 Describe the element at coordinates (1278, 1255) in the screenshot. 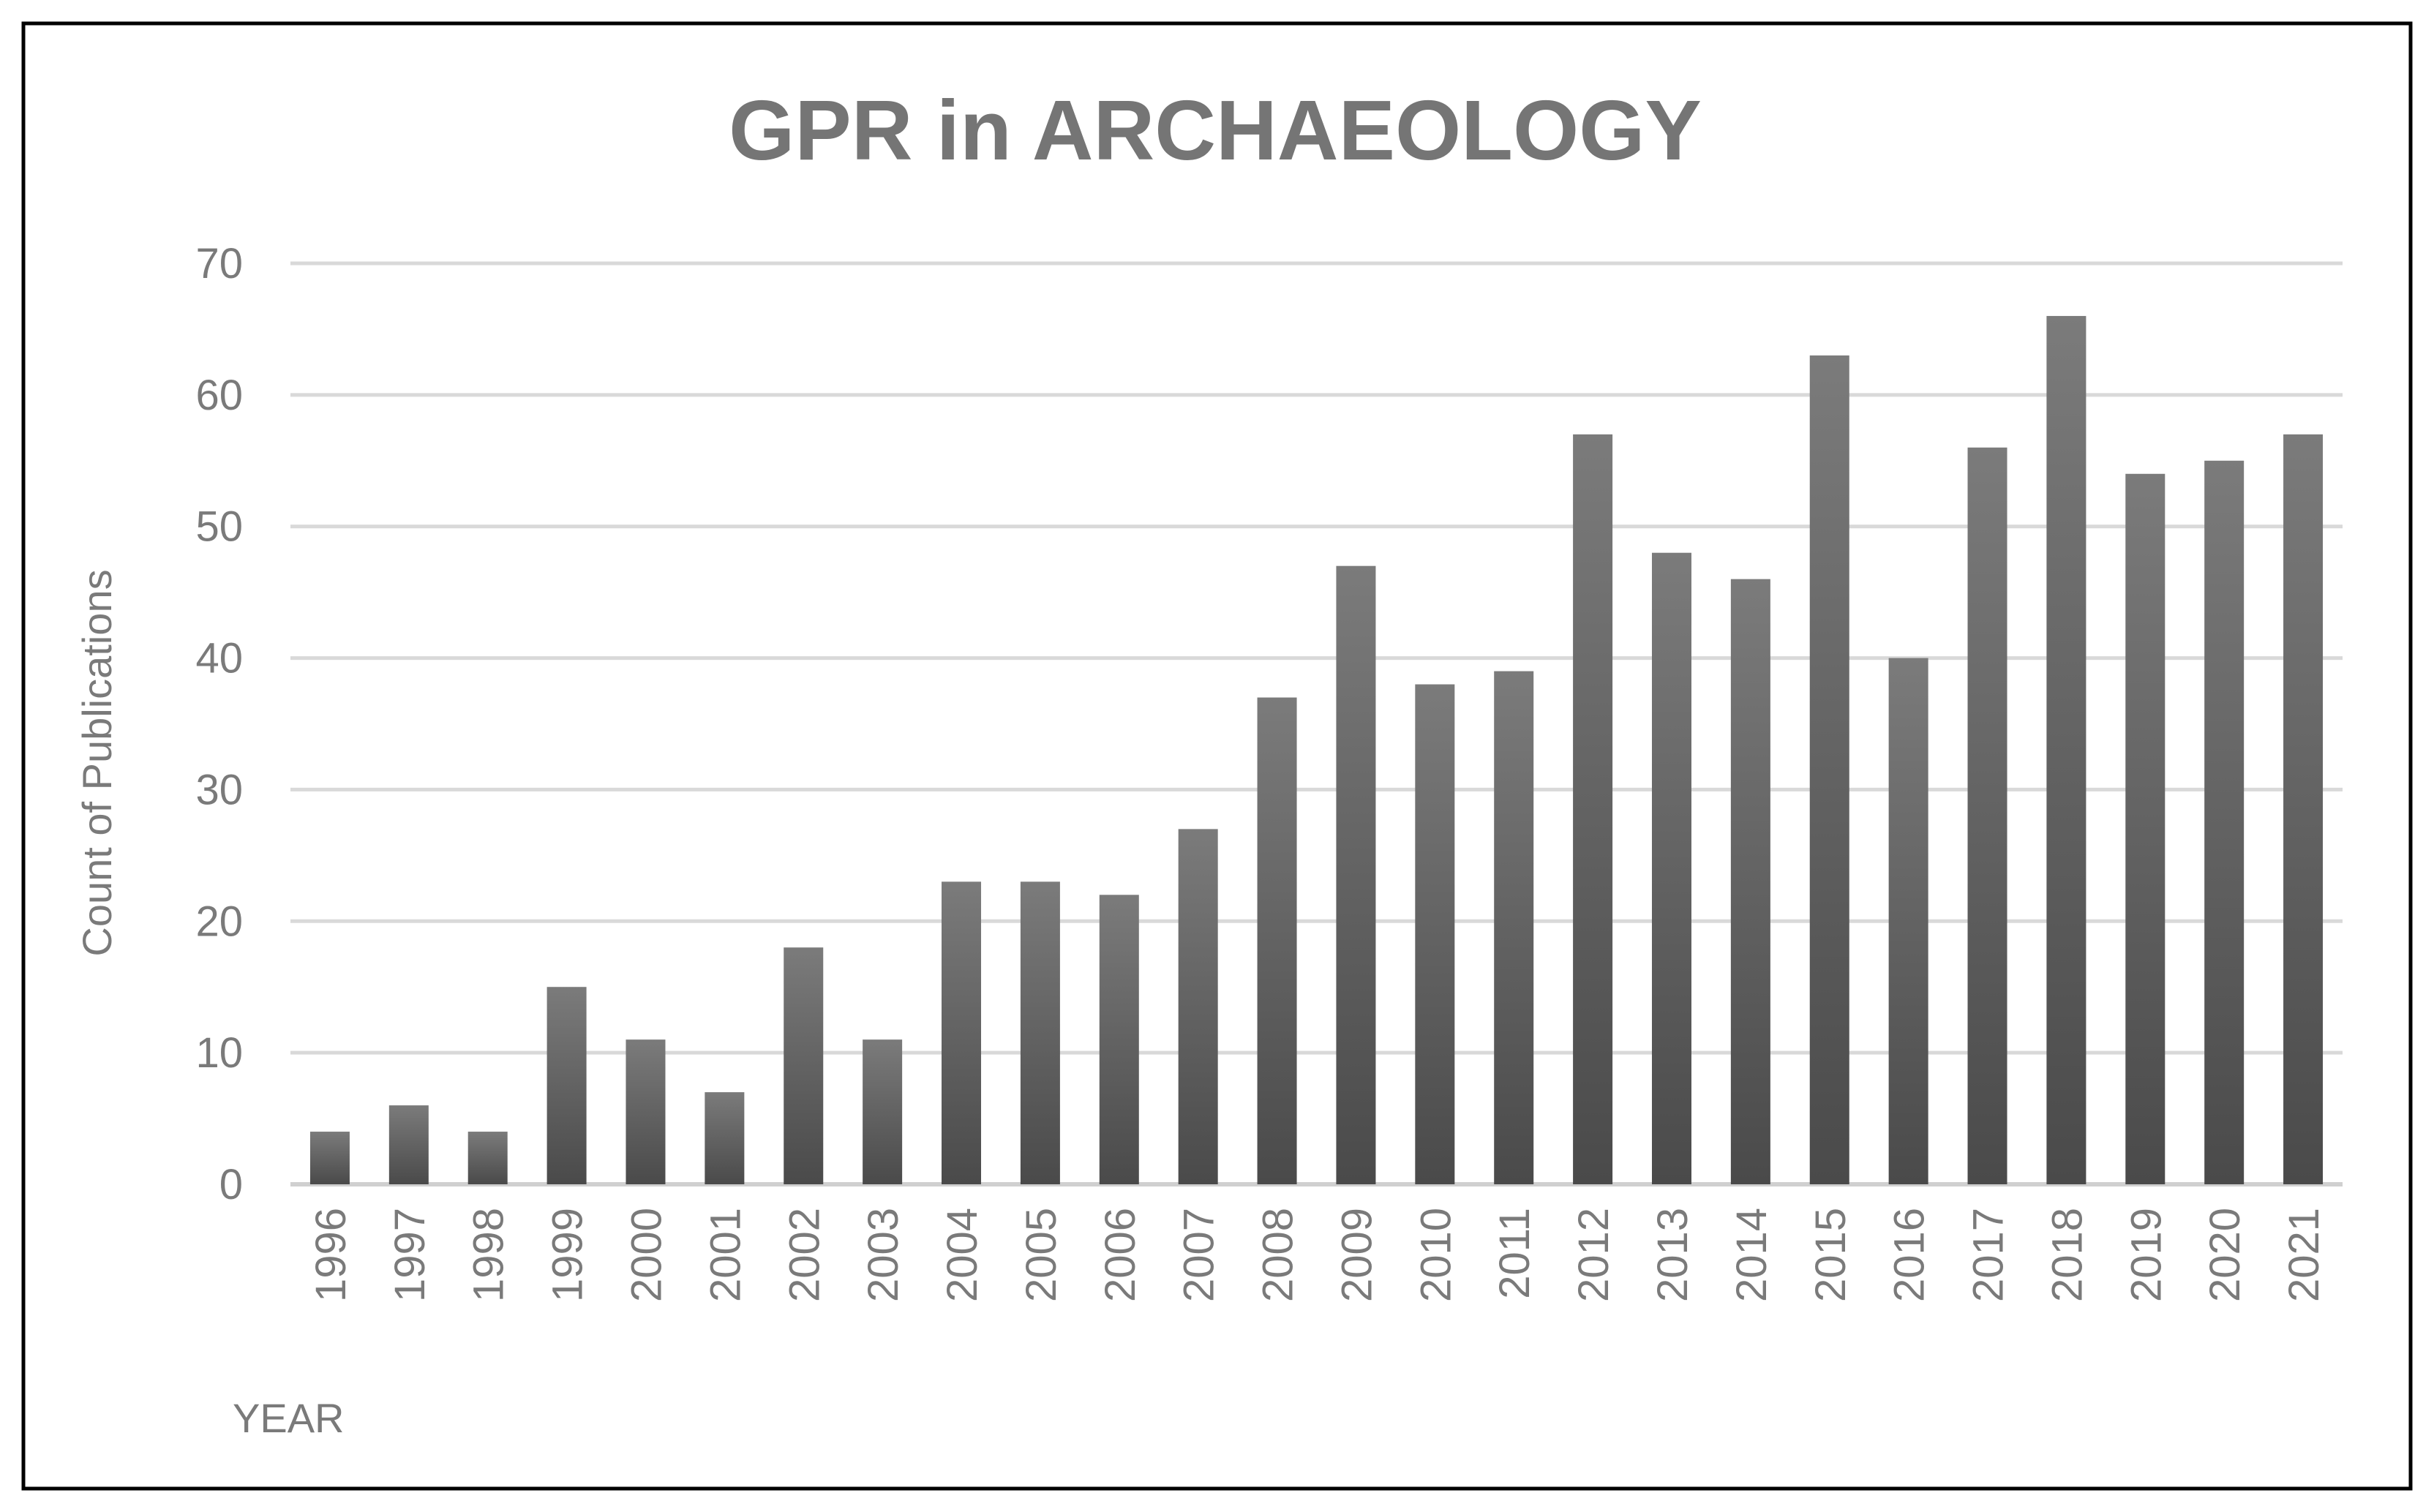

I see `x-tick-label: 2008` at that location.